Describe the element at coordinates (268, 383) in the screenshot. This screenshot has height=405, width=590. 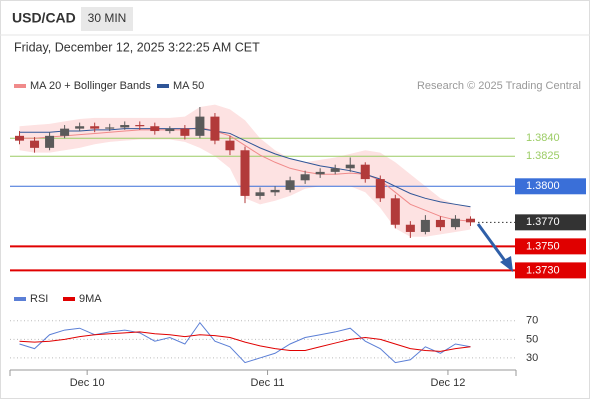
I see `x-tick-label: Dec 11` at that location.